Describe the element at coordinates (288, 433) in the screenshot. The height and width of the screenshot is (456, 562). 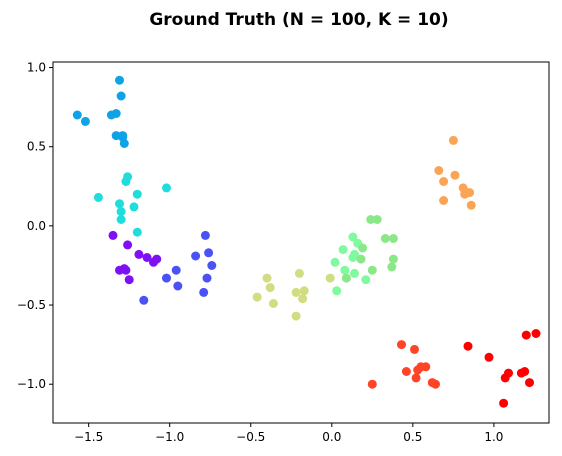
I see `x-axis: −1.5 −1.0 −0.5 0.0 0.5 1.0` at that location.